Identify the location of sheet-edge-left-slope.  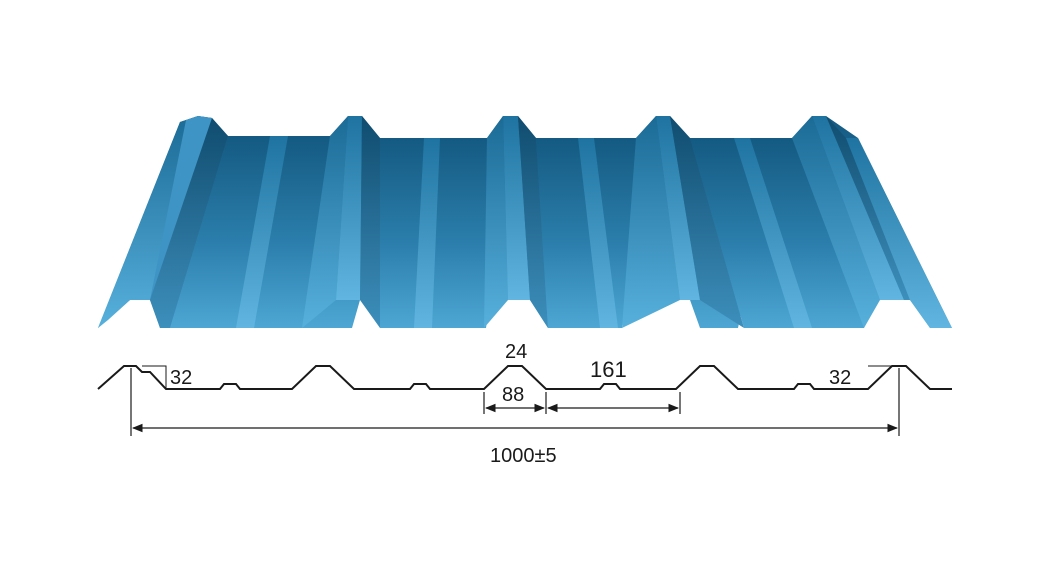
(189, 223).